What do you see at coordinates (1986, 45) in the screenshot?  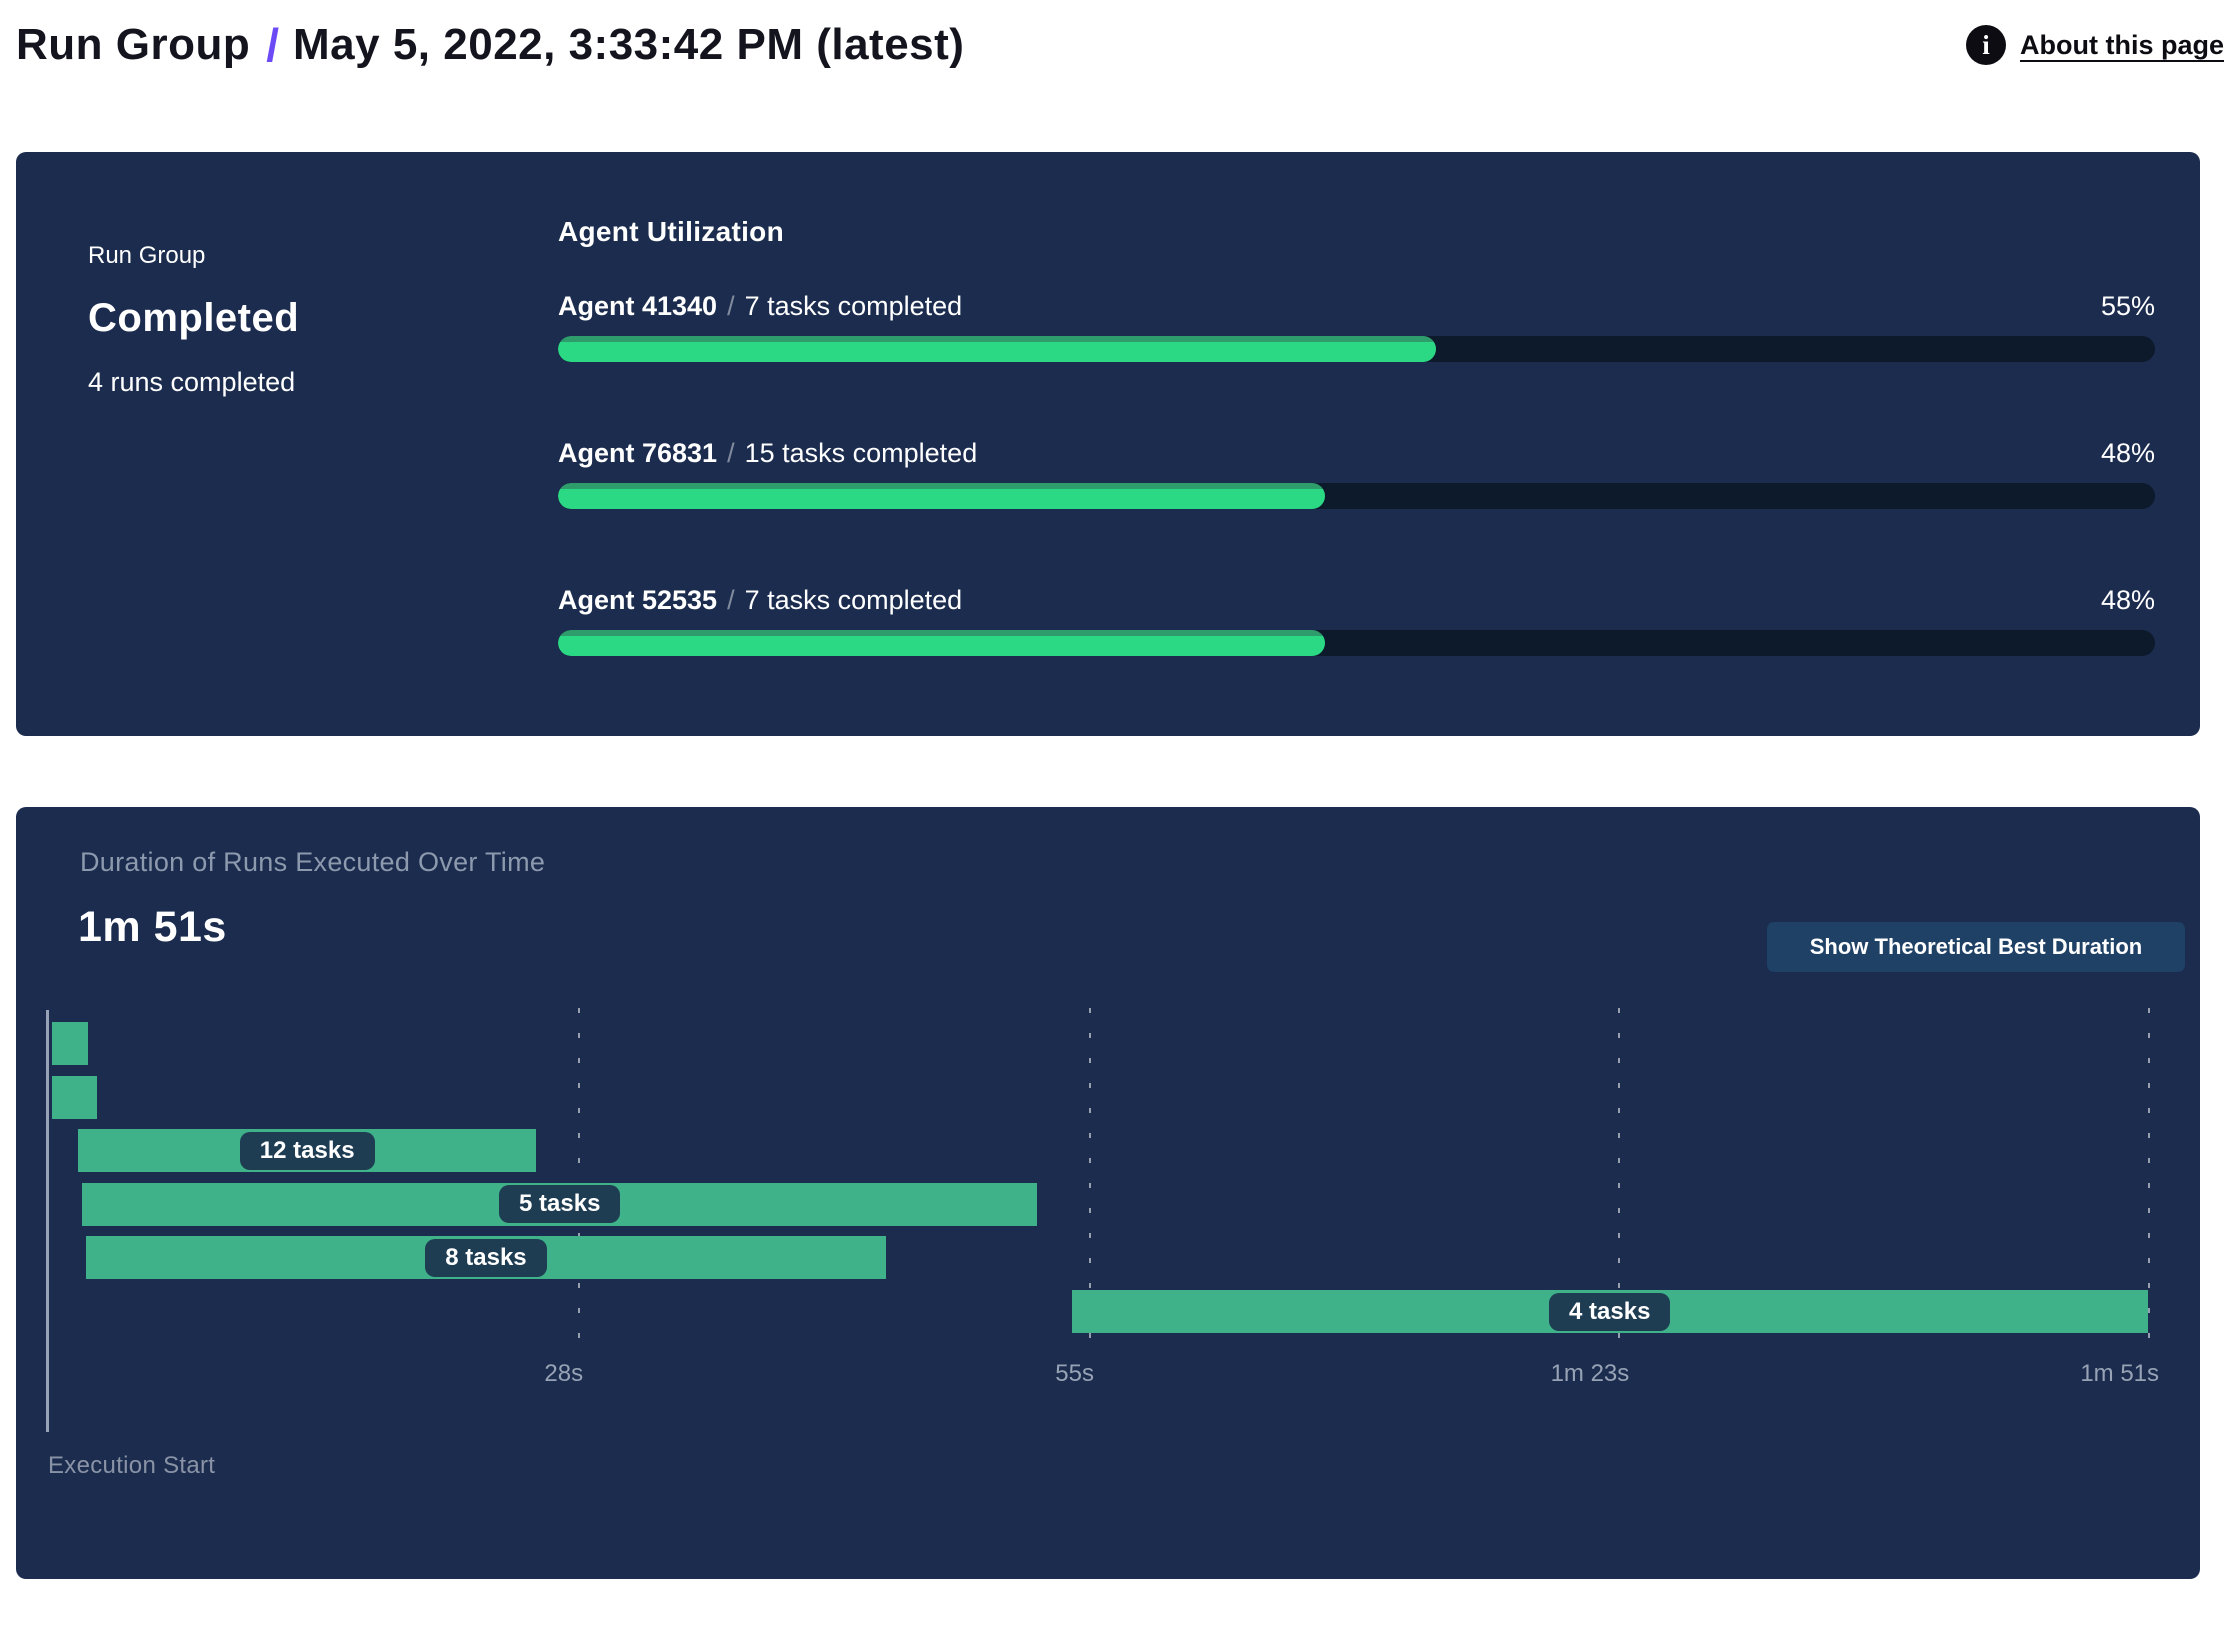 I see `info-icon: i` at bounding box center [1986, 45].